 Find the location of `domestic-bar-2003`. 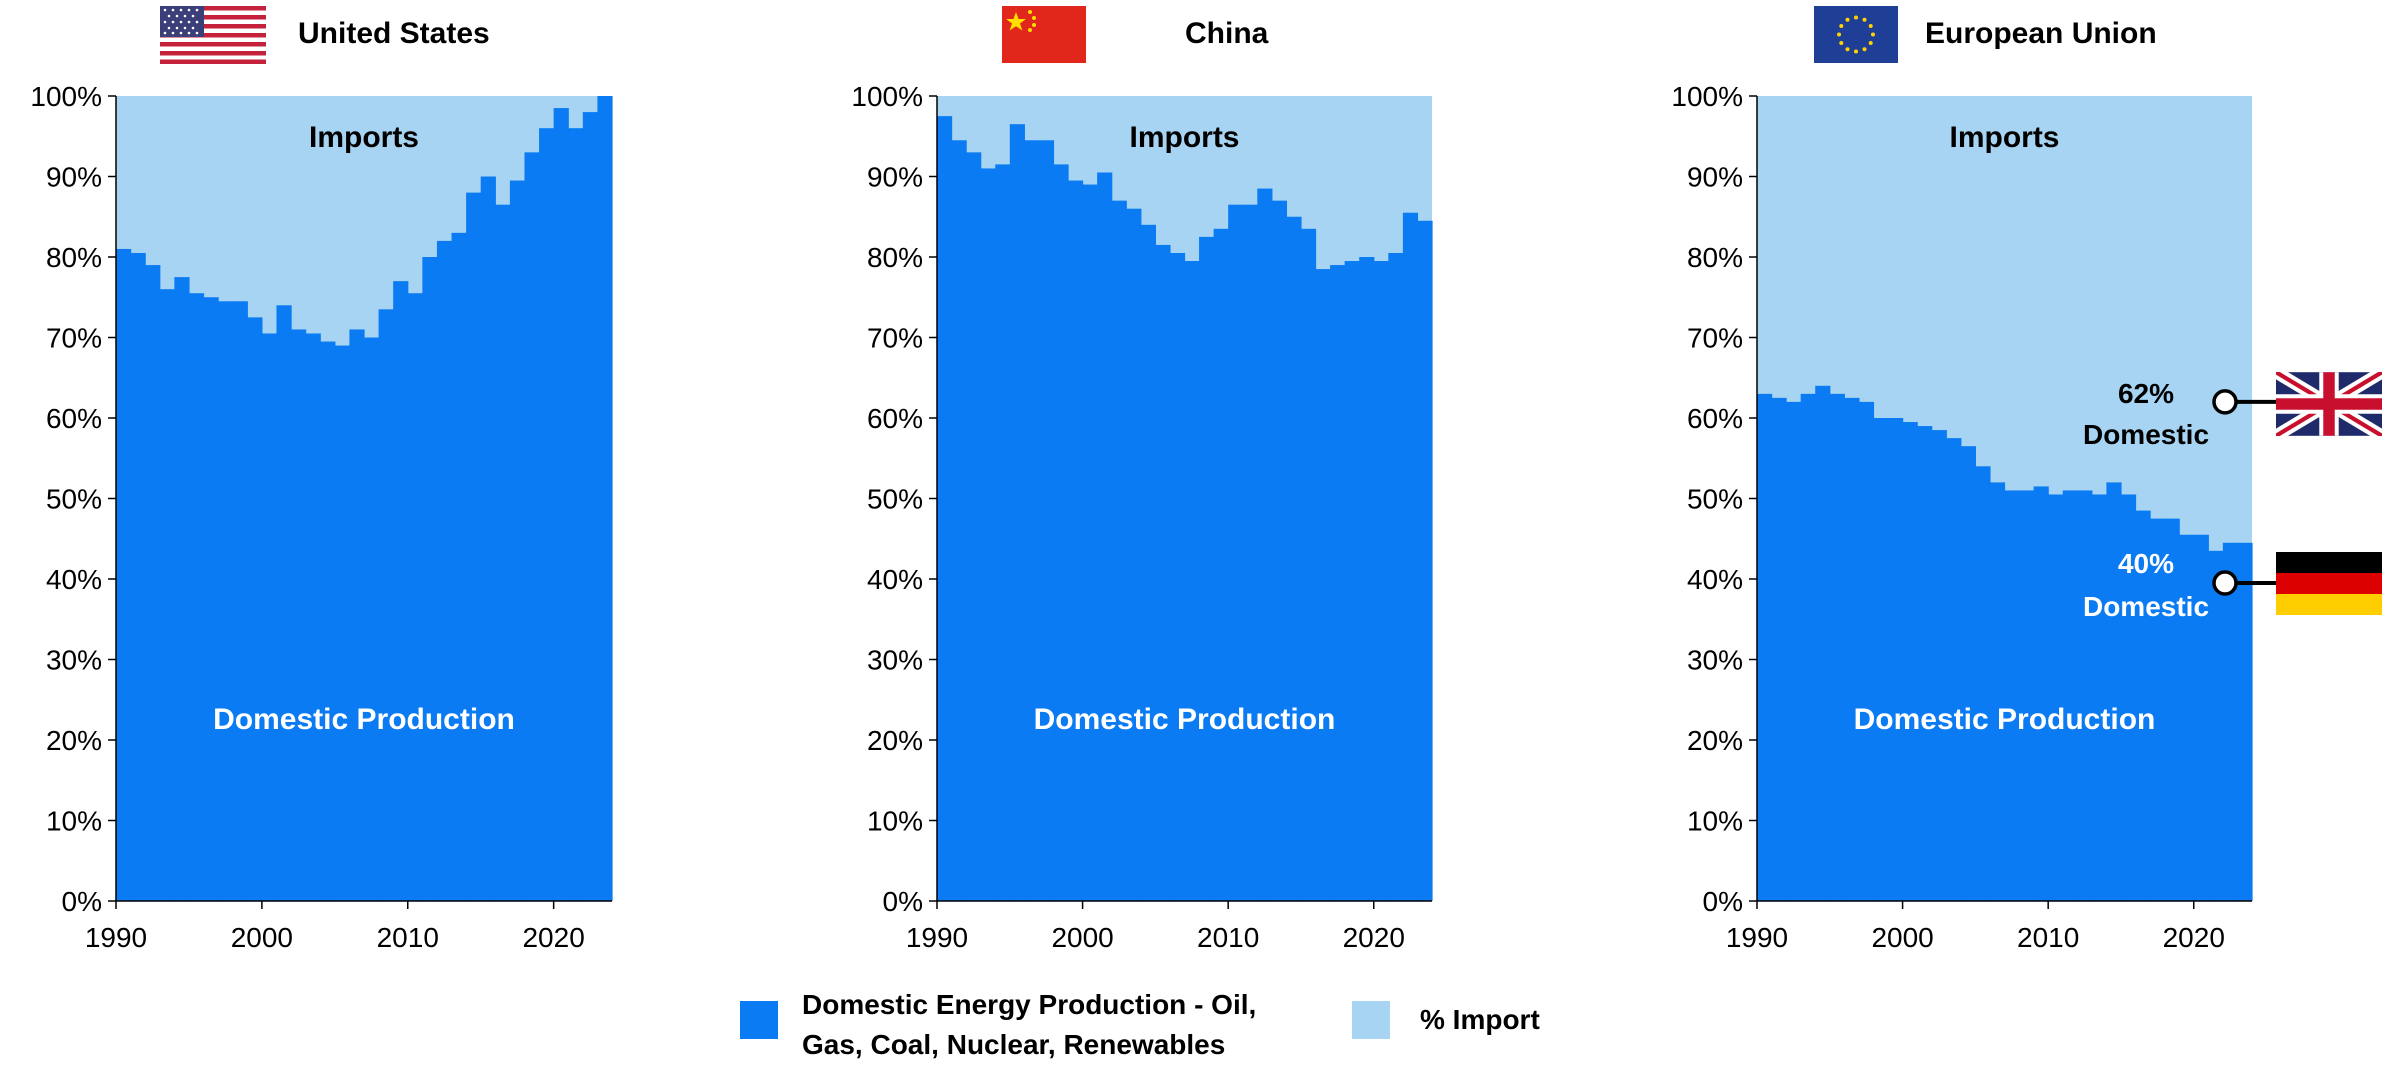

domestic-bar-2003 is located at coordinates (313, 617).